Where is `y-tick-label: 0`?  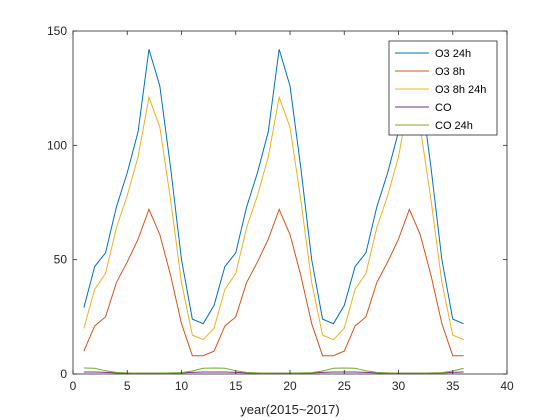
y-tick-label: 0 is located at coordinates (63, 374).